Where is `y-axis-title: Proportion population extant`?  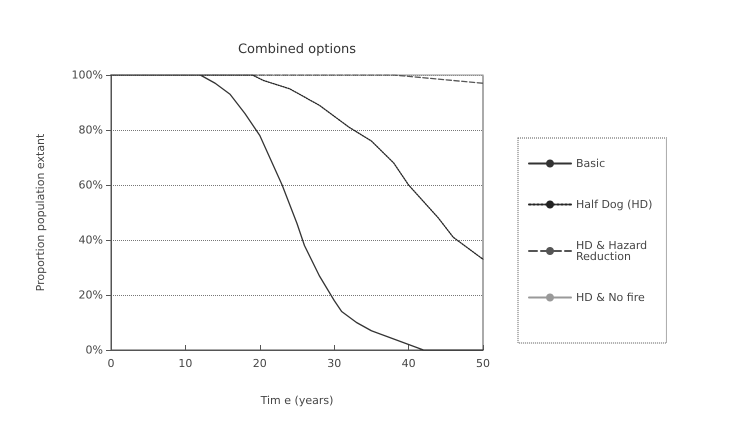
y-axis-title: Proportion population extant is located at coordinates (40, 212).